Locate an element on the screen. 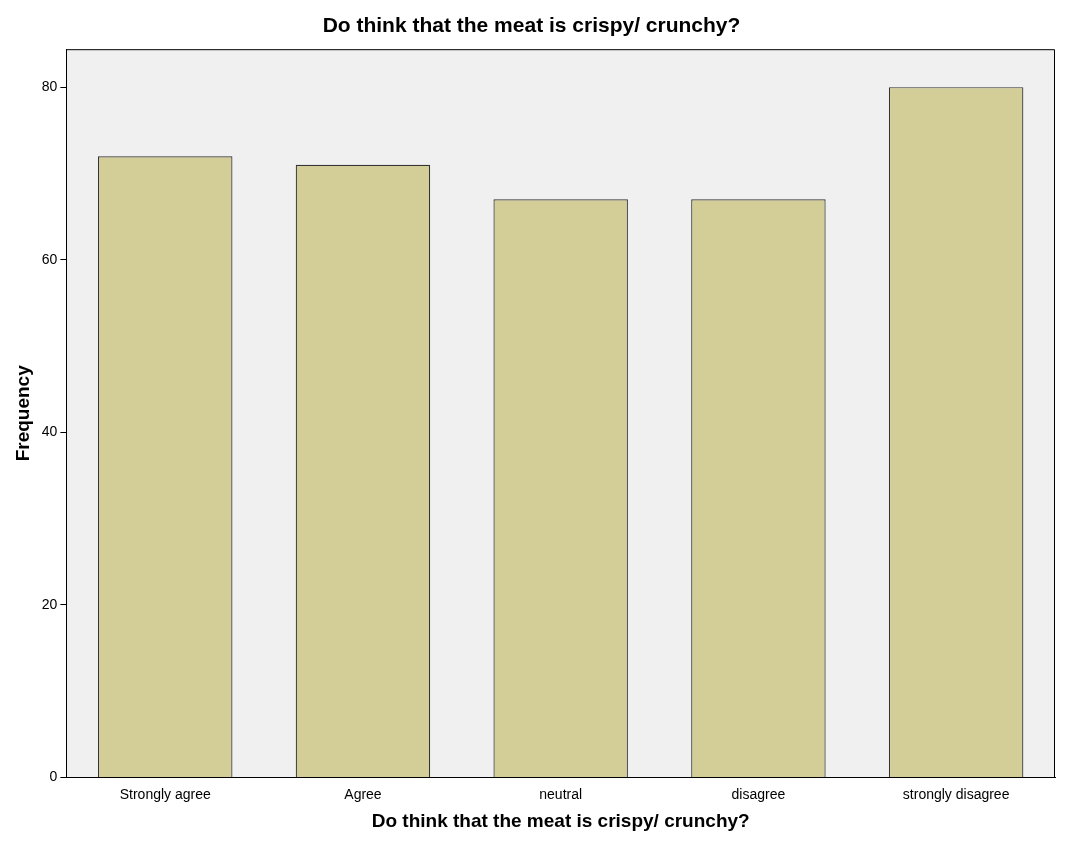  x-tick-label: neutral is located at coordinates (561, 793).